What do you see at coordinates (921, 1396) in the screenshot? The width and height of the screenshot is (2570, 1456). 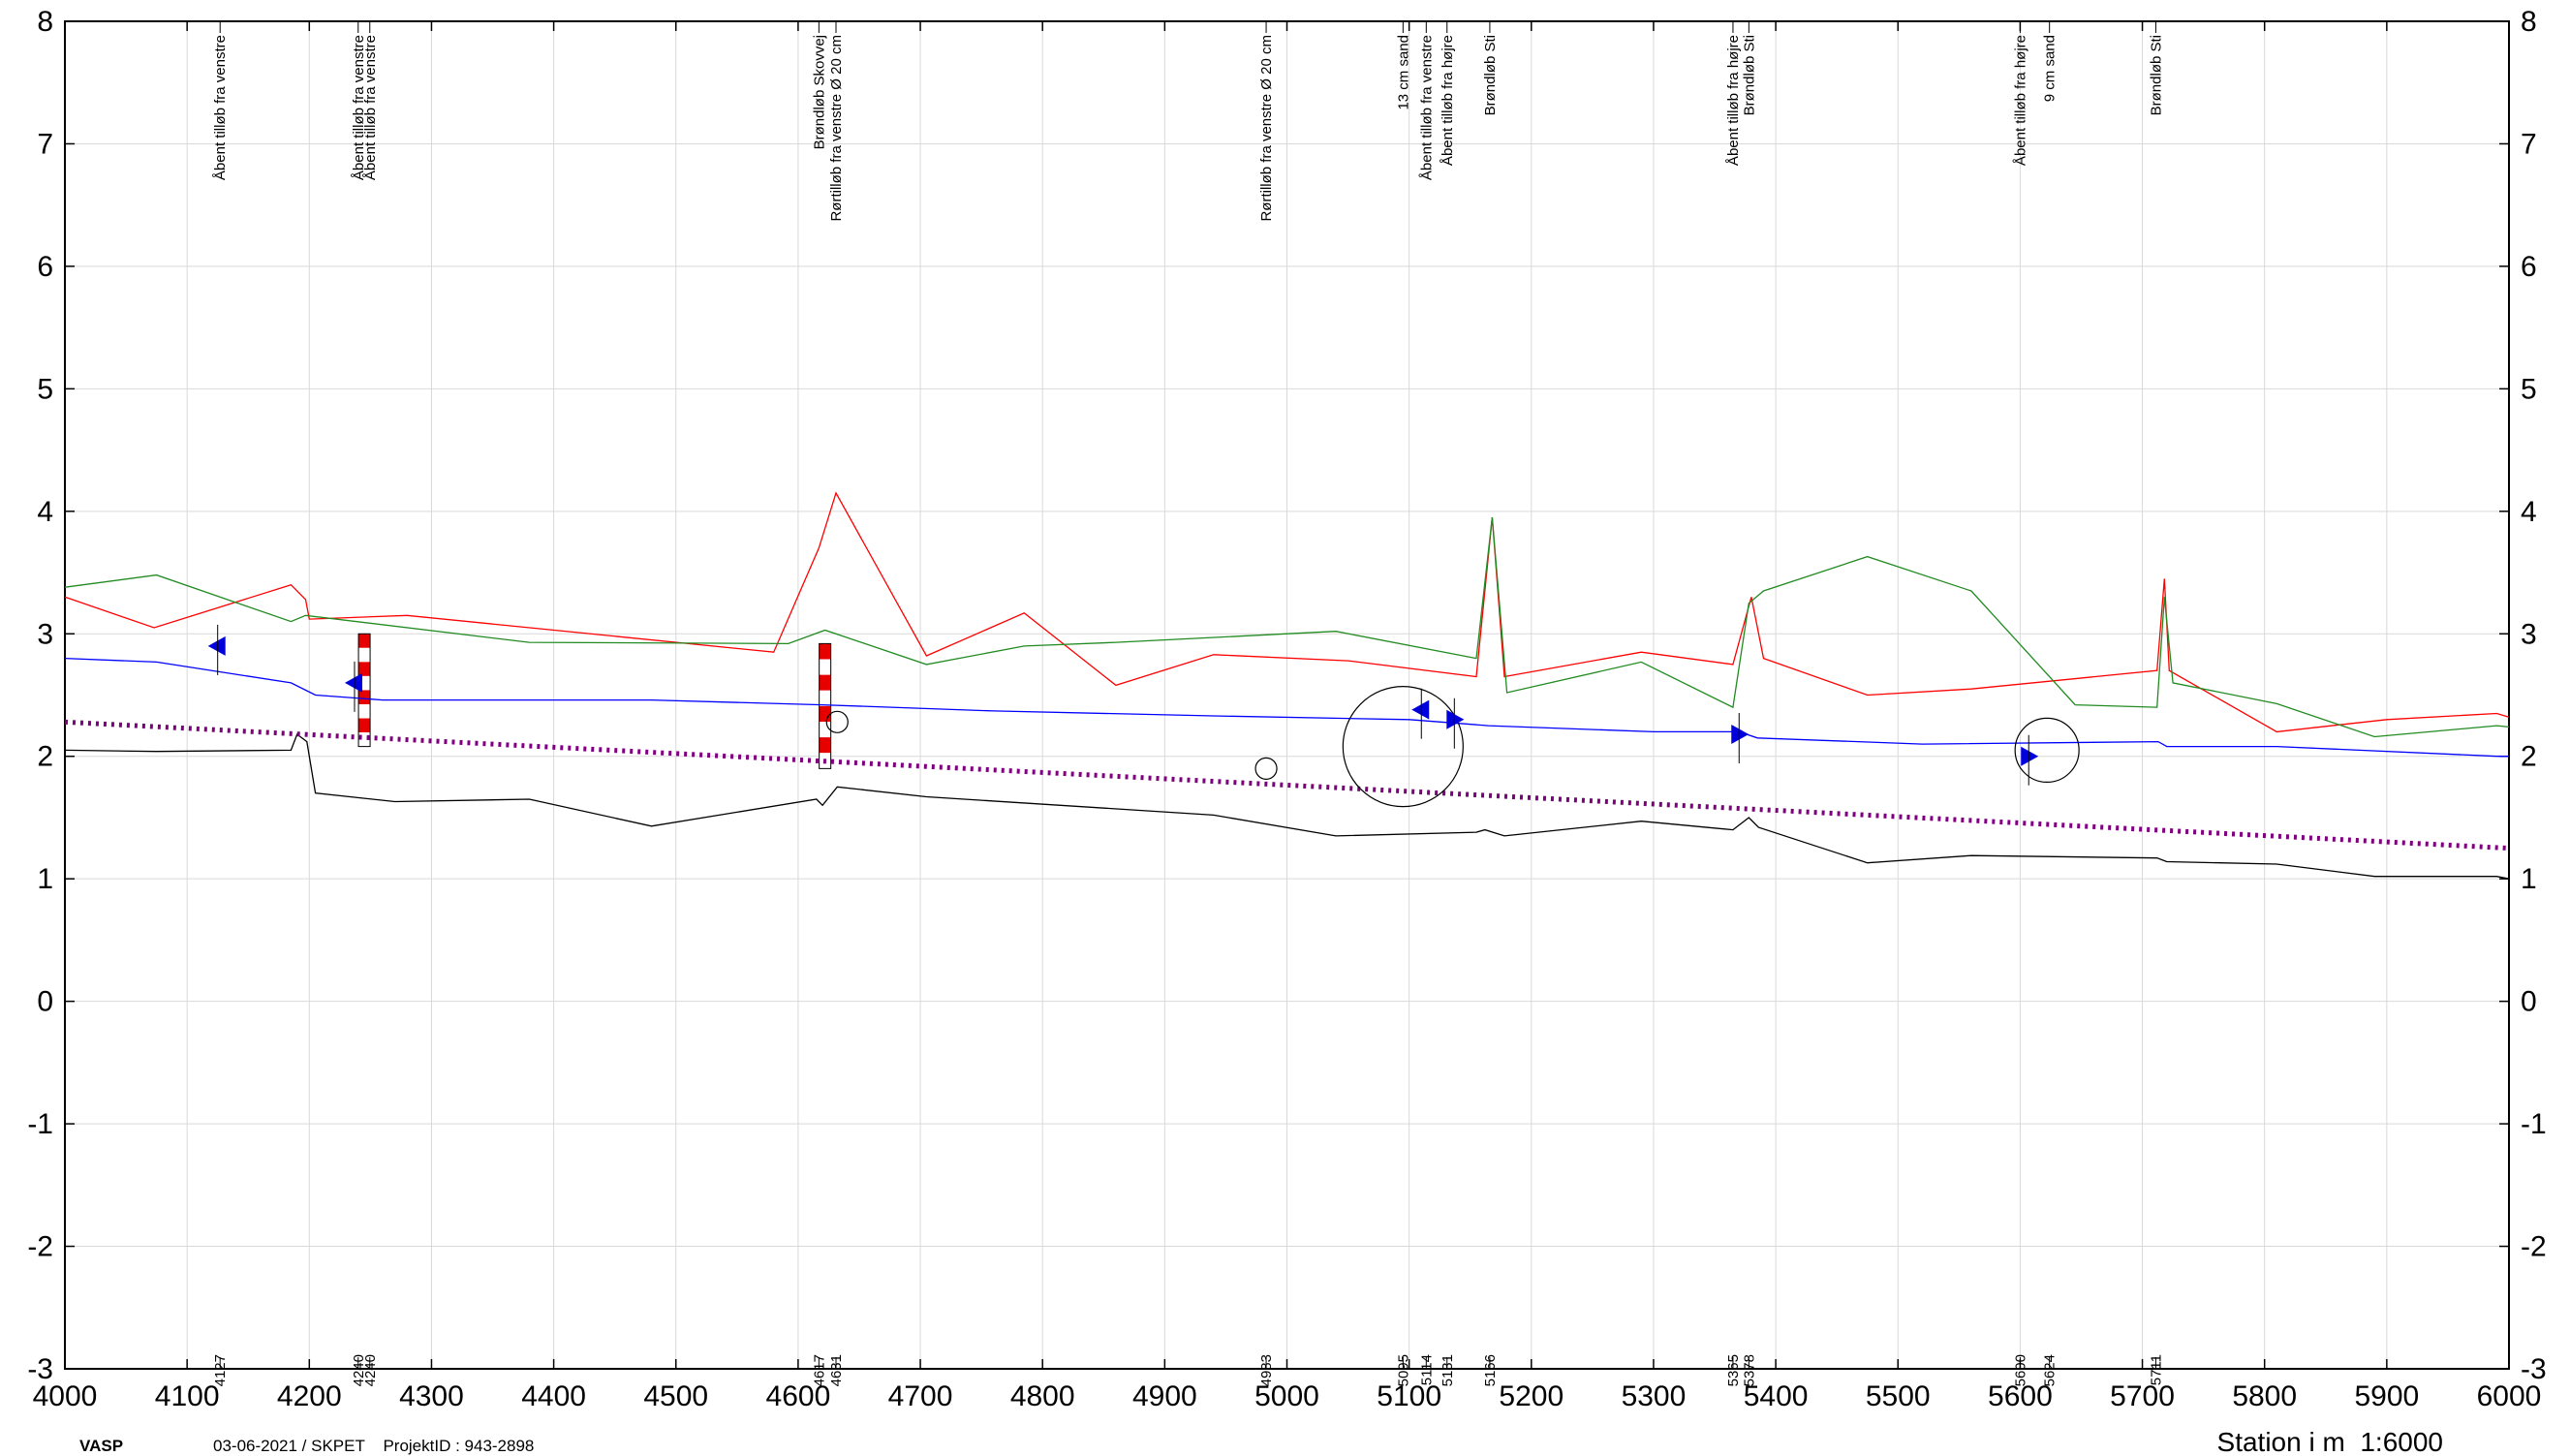 I see `x-tick-label: 4700` at bounding box center [921, 1396].